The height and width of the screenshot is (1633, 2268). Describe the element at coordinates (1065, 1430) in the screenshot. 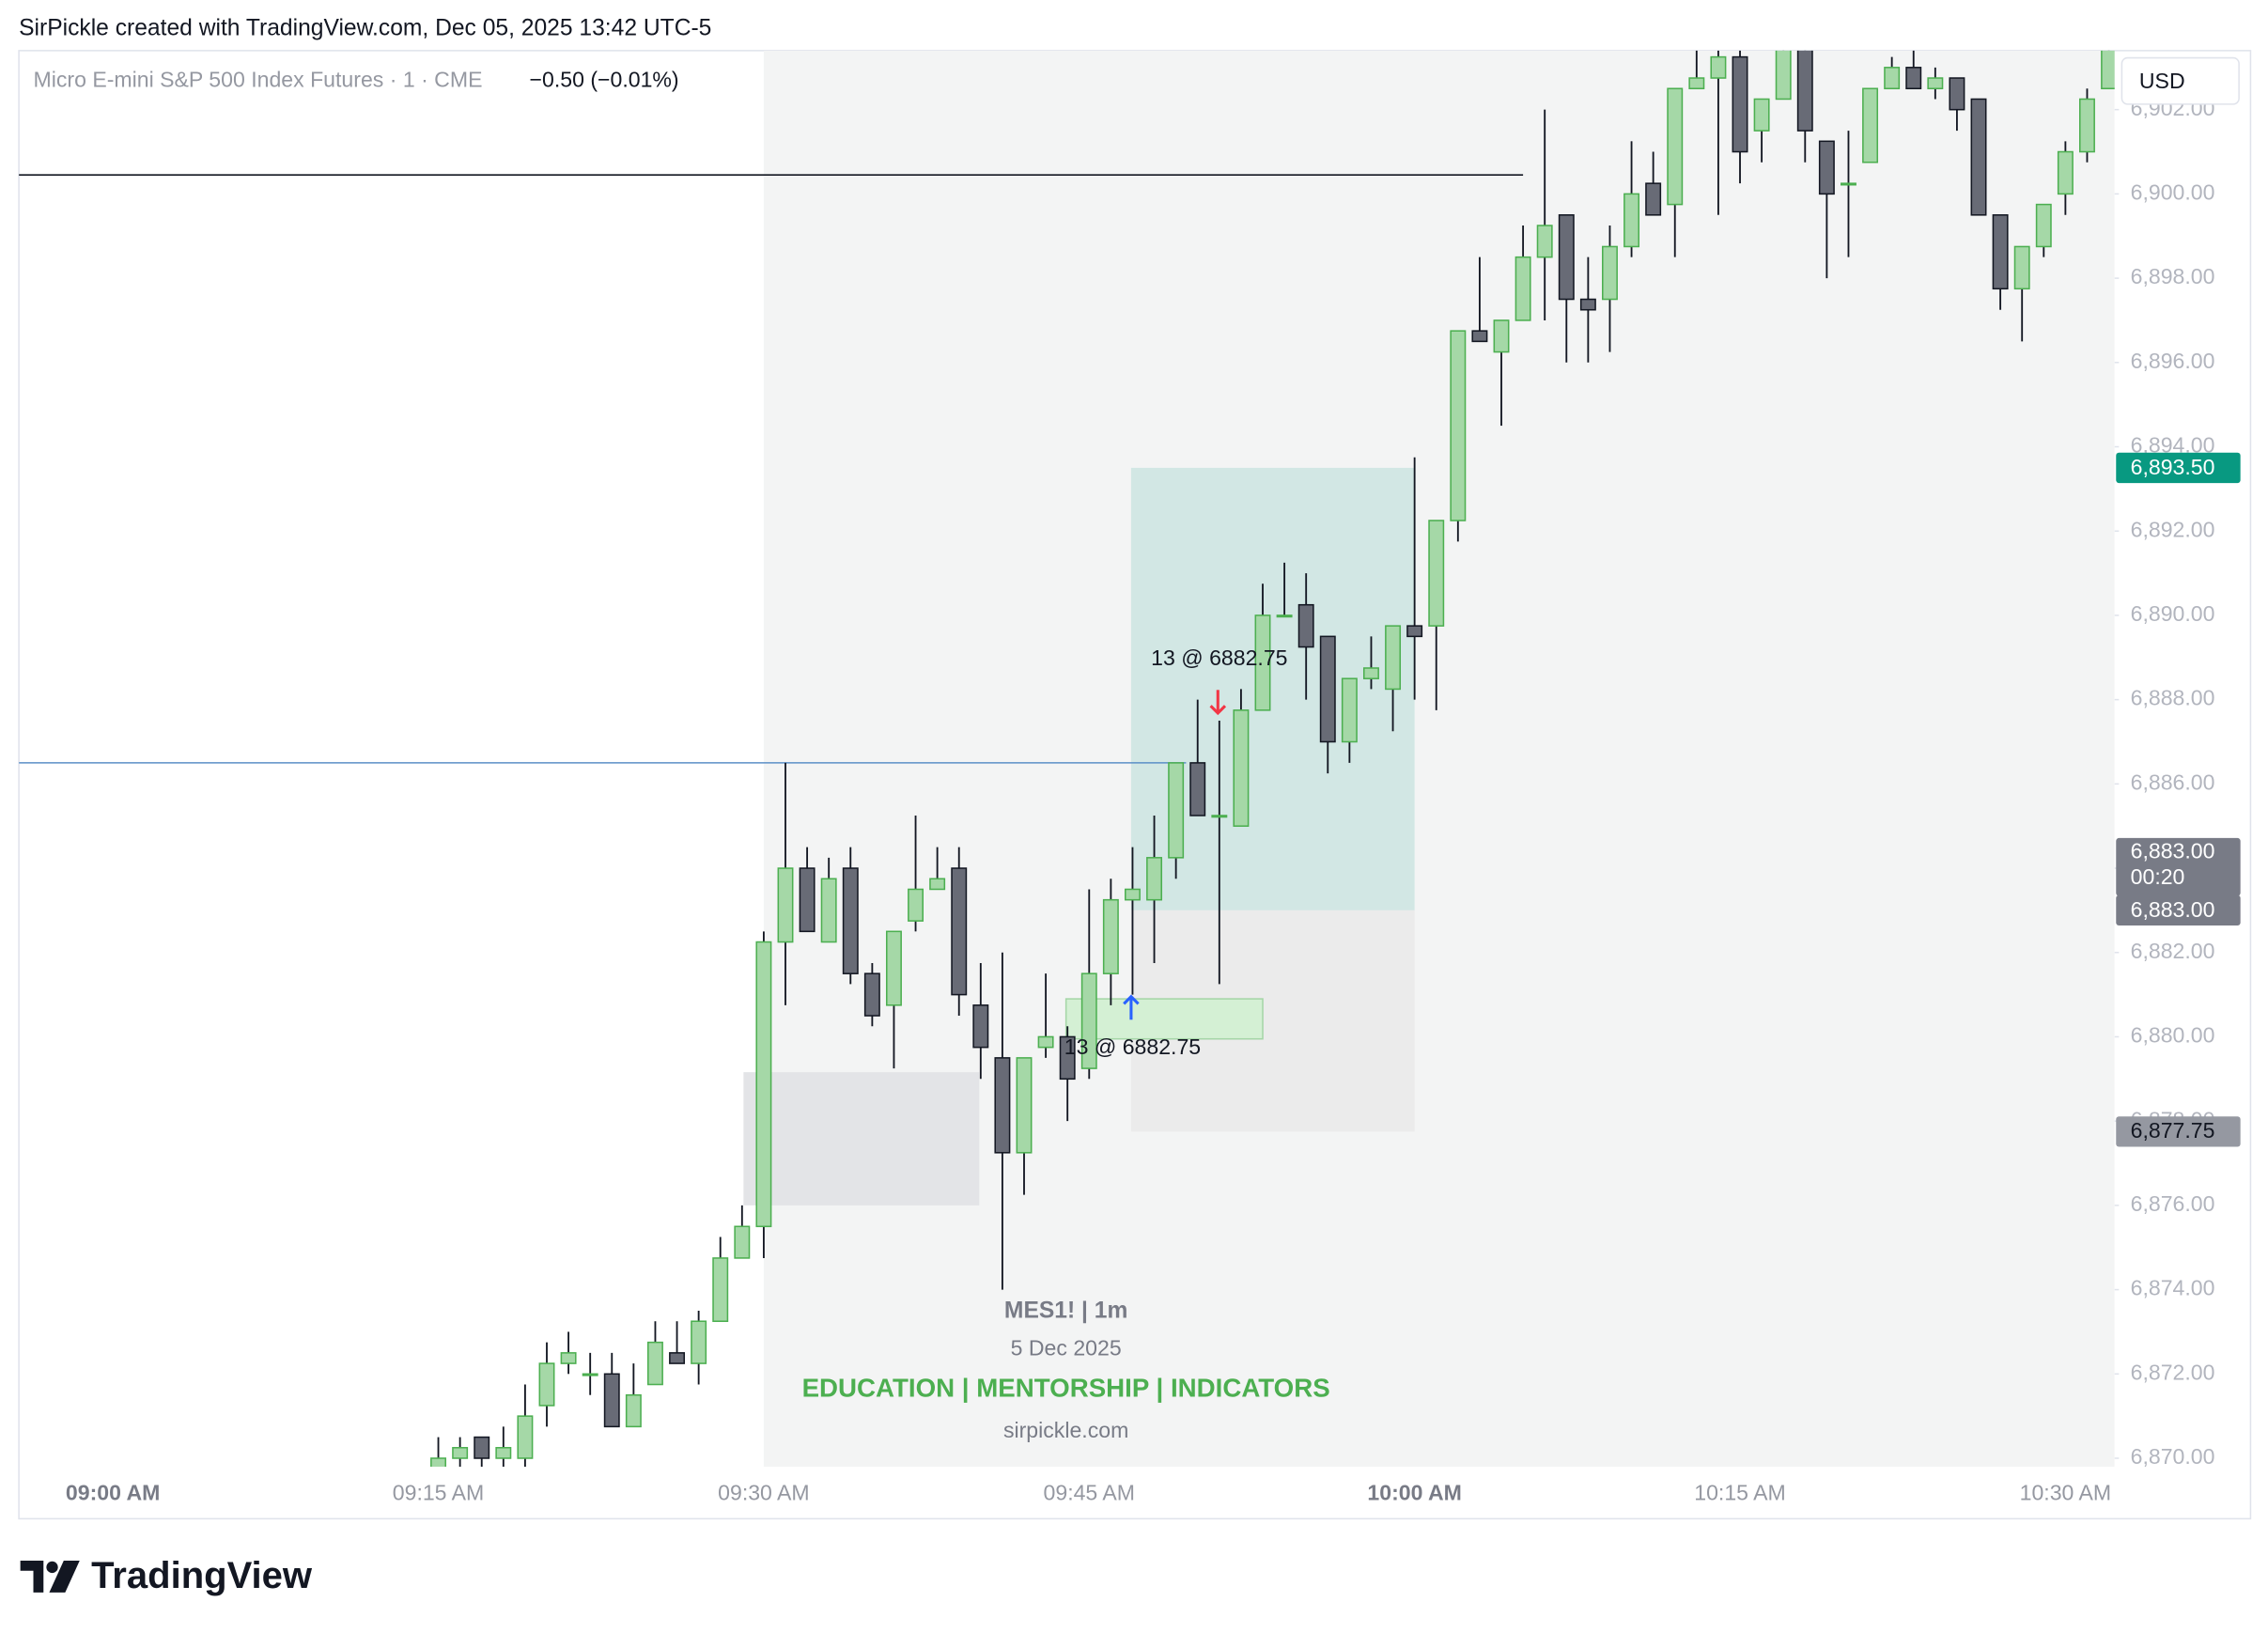

I see `watermark-site: sirpickle.com` at that location.